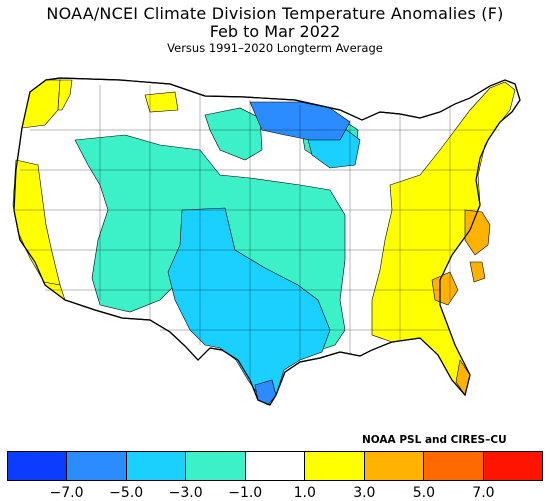  I want to click on legend-tick-label: 7.0, so click(483, 493).